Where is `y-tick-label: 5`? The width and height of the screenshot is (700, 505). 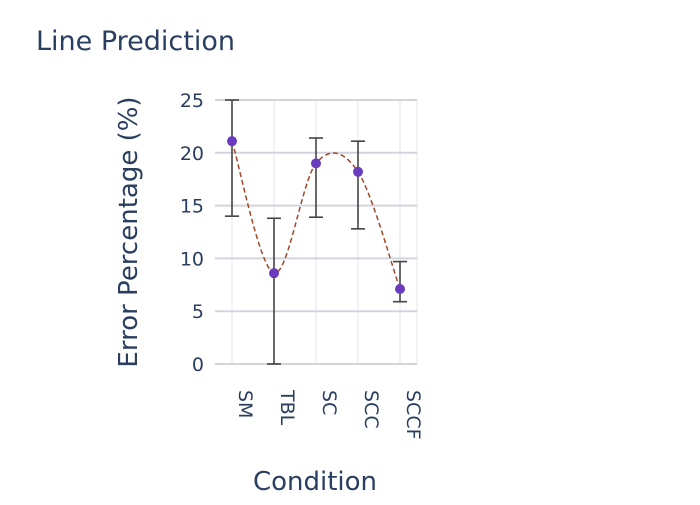
y-tick-label: 5 is located at coordinates (198, 312).